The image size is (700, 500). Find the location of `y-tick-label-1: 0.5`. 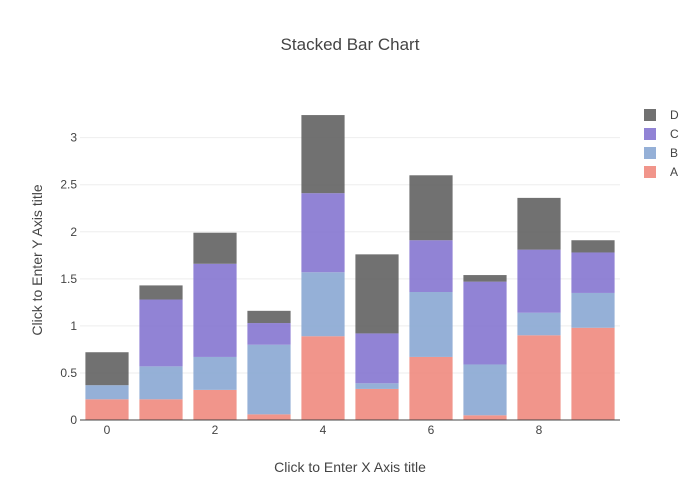

y-tick-label-1: 0.5 is located at coordinates (68, 373).